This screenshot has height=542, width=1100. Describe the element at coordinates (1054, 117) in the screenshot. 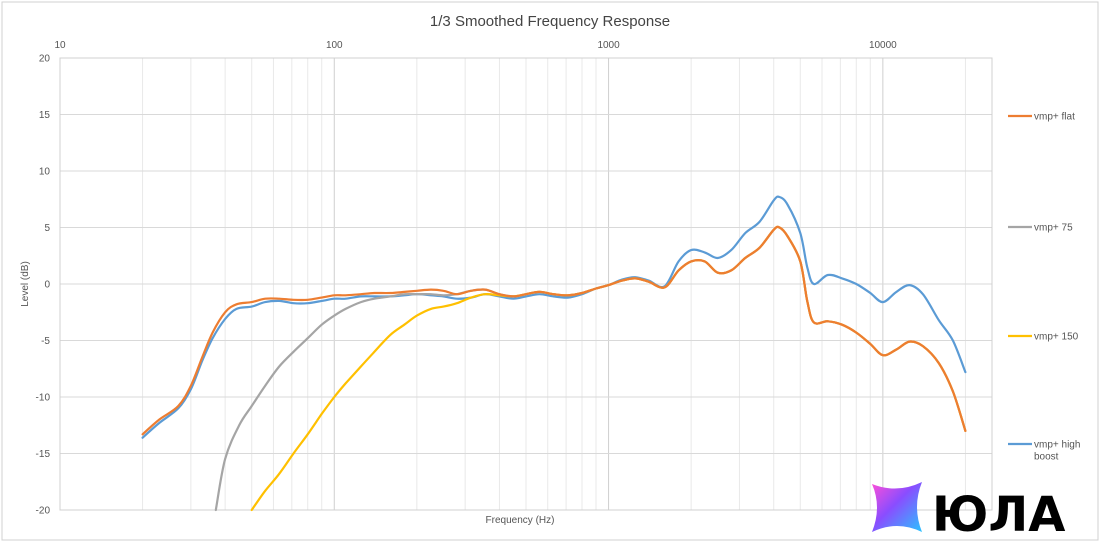

I see `legend-label: vmp+ flat` at that location.